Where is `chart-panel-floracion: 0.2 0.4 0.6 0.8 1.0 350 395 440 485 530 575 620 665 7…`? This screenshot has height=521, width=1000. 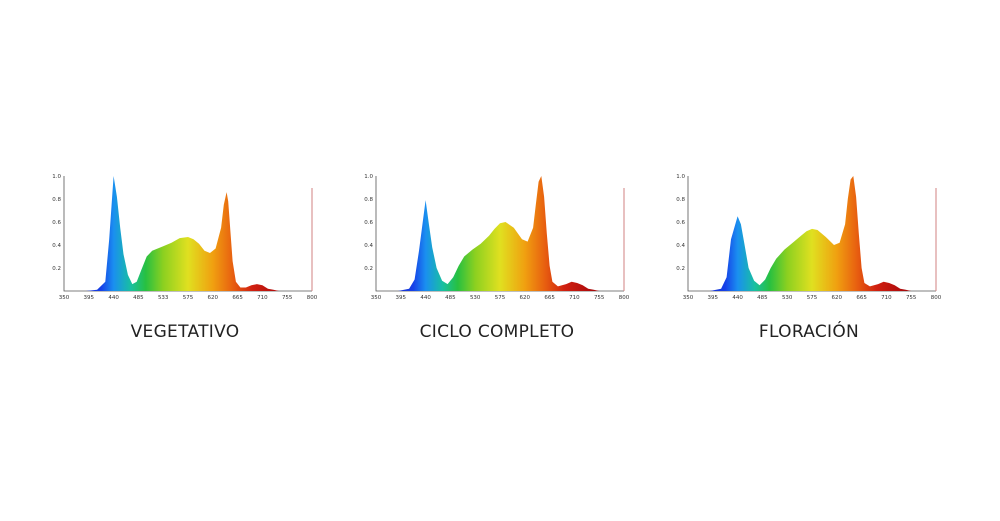 chart-panel-floracion: 0.2 0.4 0.6 0.8 1.0 350 395 440 485 530 575 620 665 7… is located at coordinates (809, 260).